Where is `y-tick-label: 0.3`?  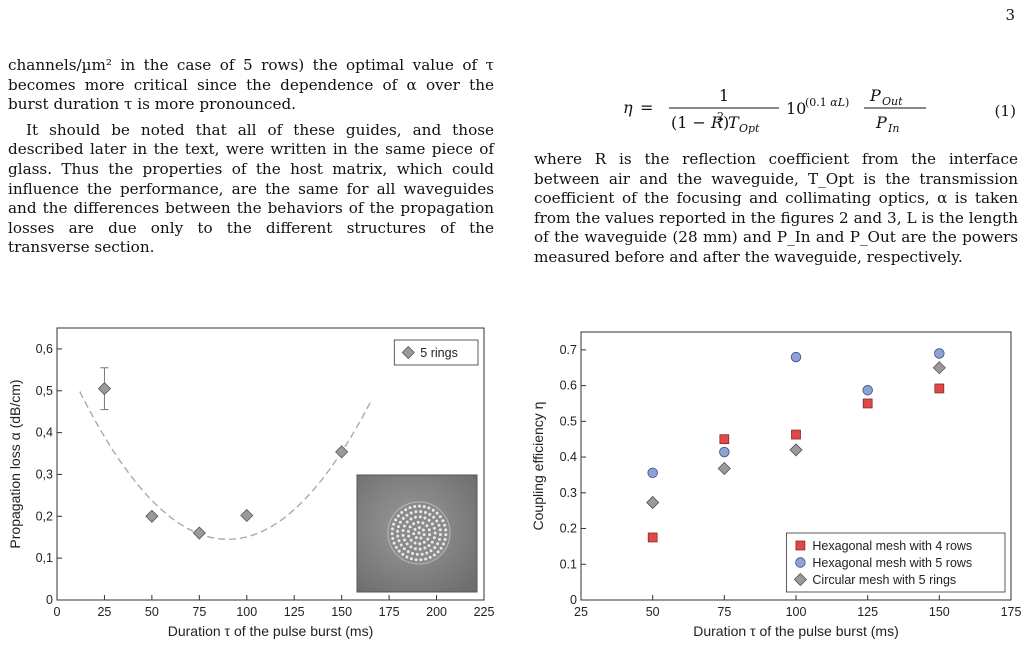
y-tick-label: 0.3 is located at coordinates (568, 493).